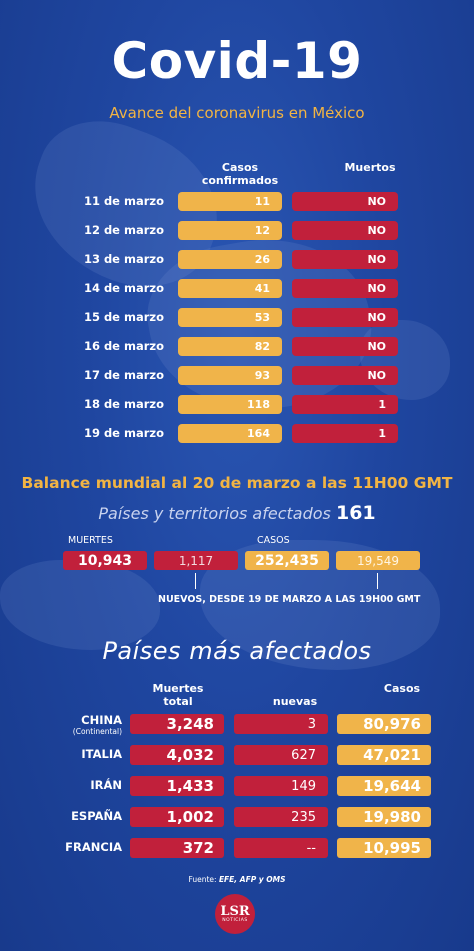 The image size is (474, 951). What do you see at coordinates (123, 259) in the screenshot?
I see `row-date: 13 de marzo` at bounding box center [123, 259].